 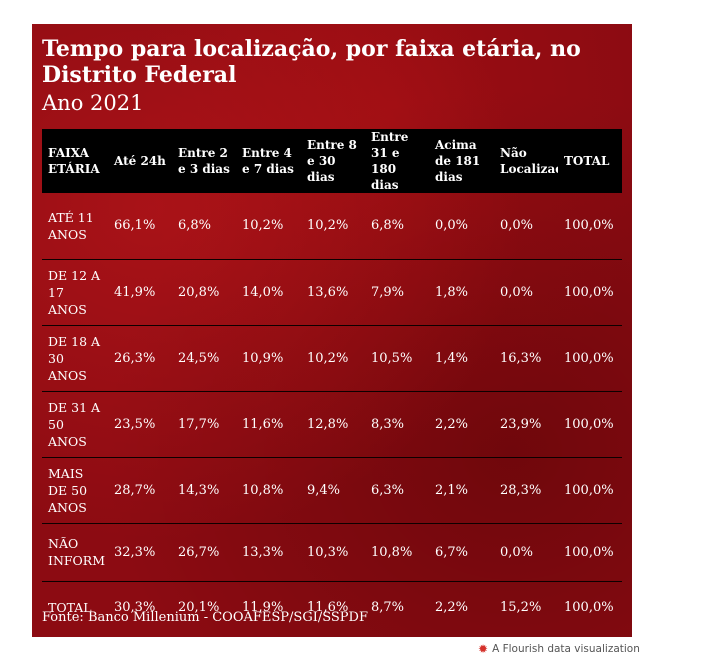 What do you see at coordinates (452, 490) in the screenshot?
I see `table-cell: 2,1%` at bounding box center [452, 490].